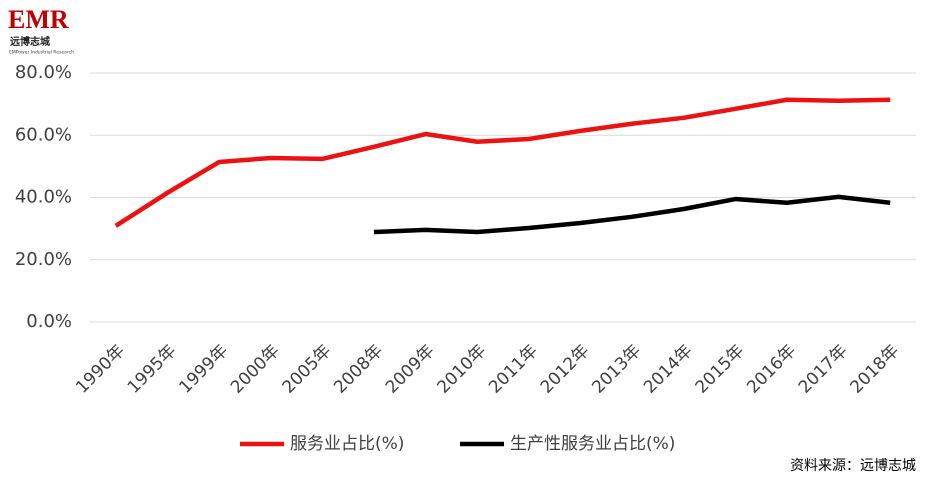  I want to click on y-tick-label: 40.0%, so click(43, 197).